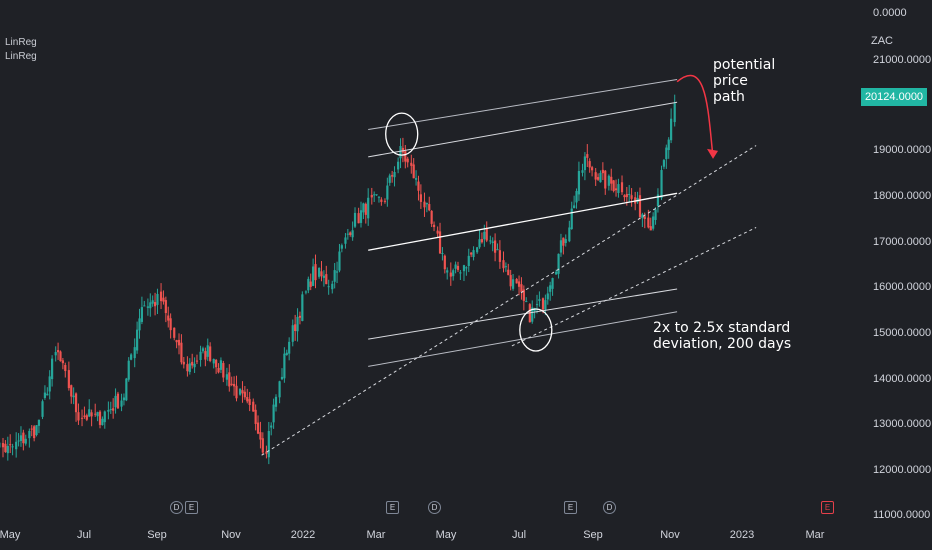  I want to click on time-axis-label: Nov, so click(231, 535).